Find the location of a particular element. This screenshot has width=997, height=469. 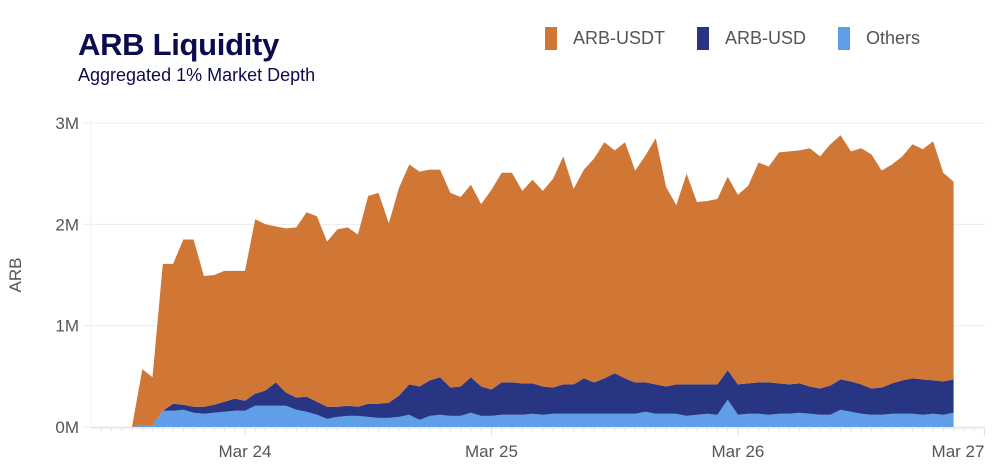

x-tick-label: Mar 25 is located at coordinates (491, 451).